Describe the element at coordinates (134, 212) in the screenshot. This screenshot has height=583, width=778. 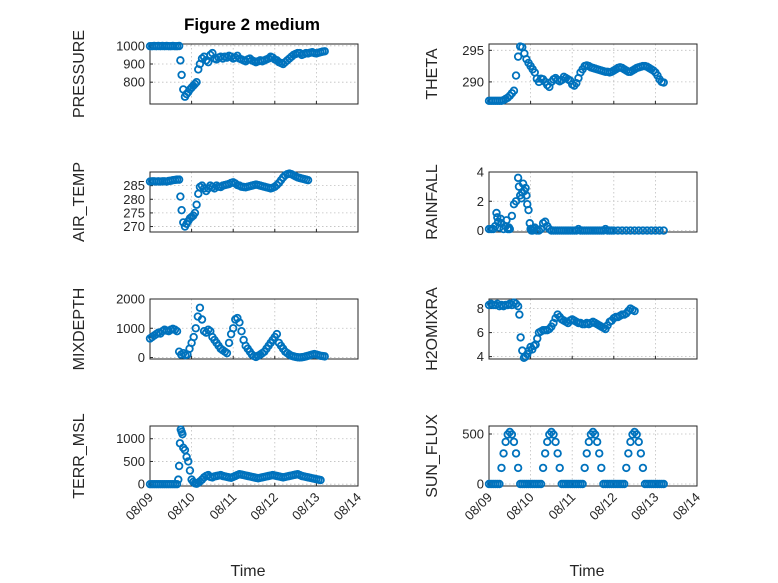
I see `y-tick-label: 275` at that location.